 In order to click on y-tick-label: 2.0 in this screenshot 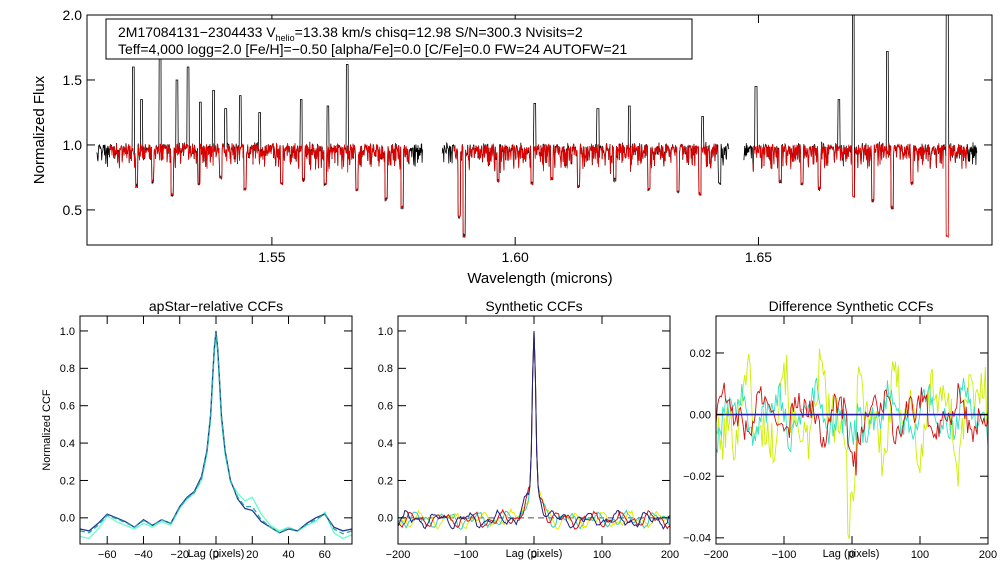, I will do `click(73, 15)`.